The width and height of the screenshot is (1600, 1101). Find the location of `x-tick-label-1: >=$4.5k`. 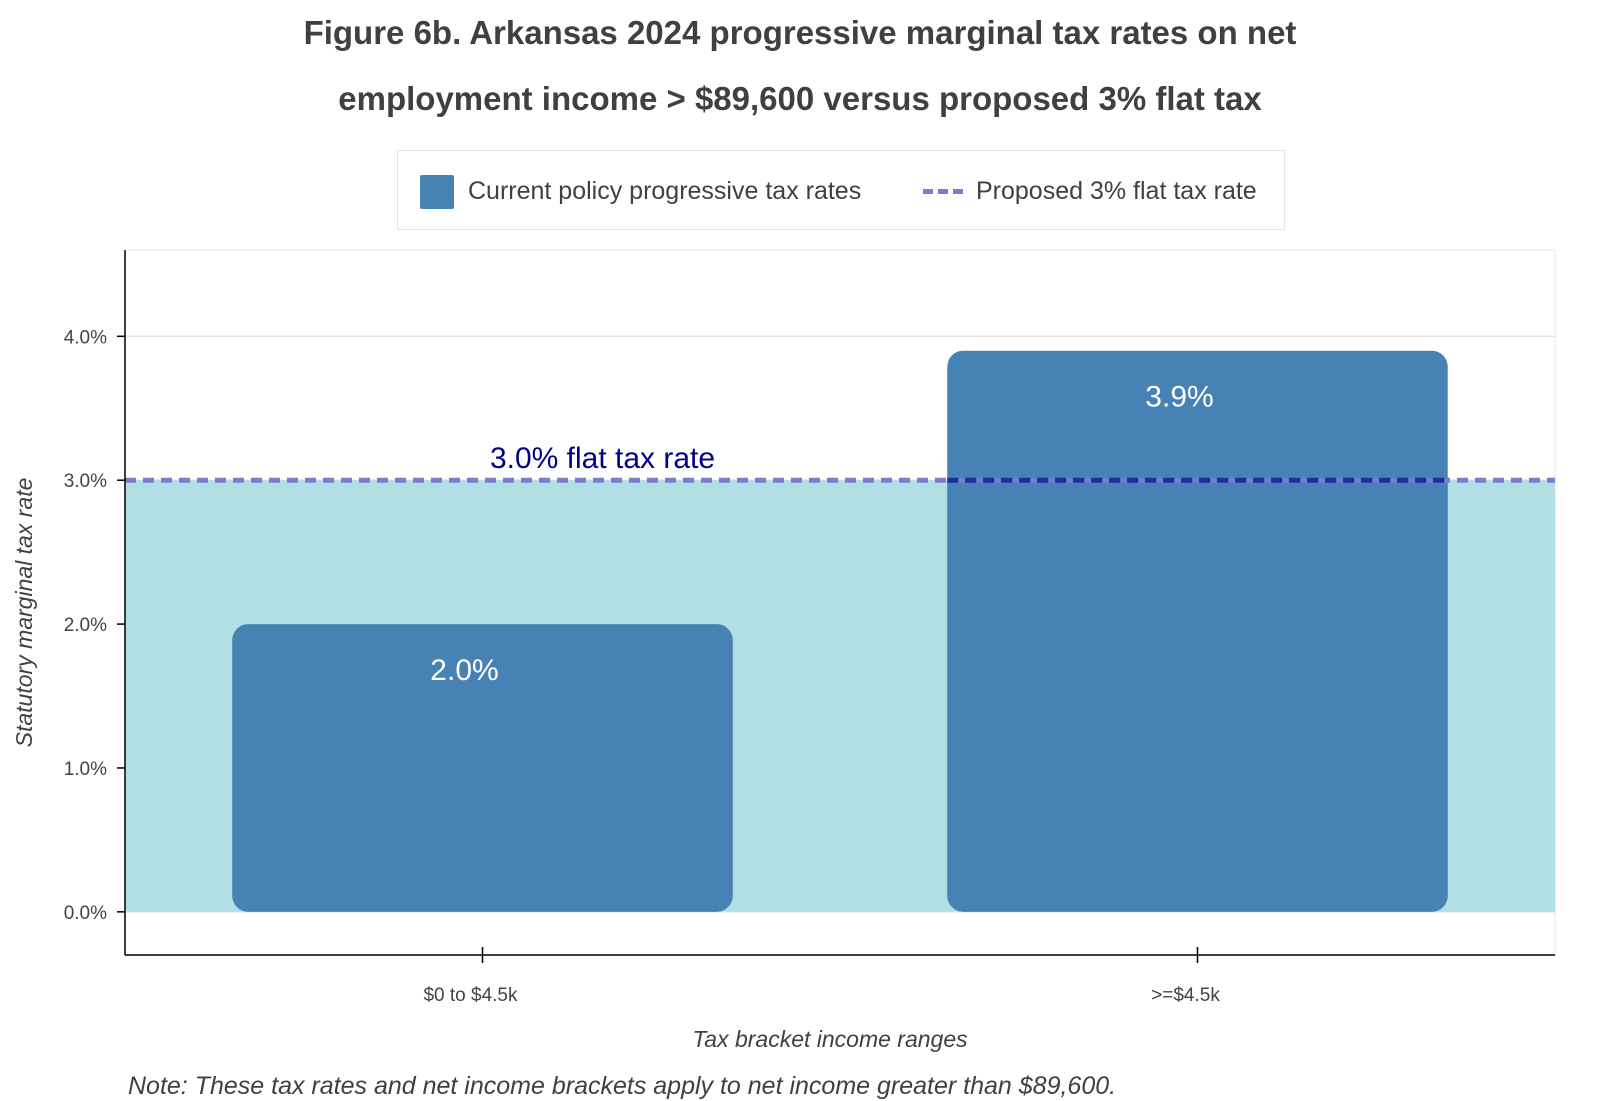

x-tick-label-1: >=$4.5k is located at coordinates (1185, 995).